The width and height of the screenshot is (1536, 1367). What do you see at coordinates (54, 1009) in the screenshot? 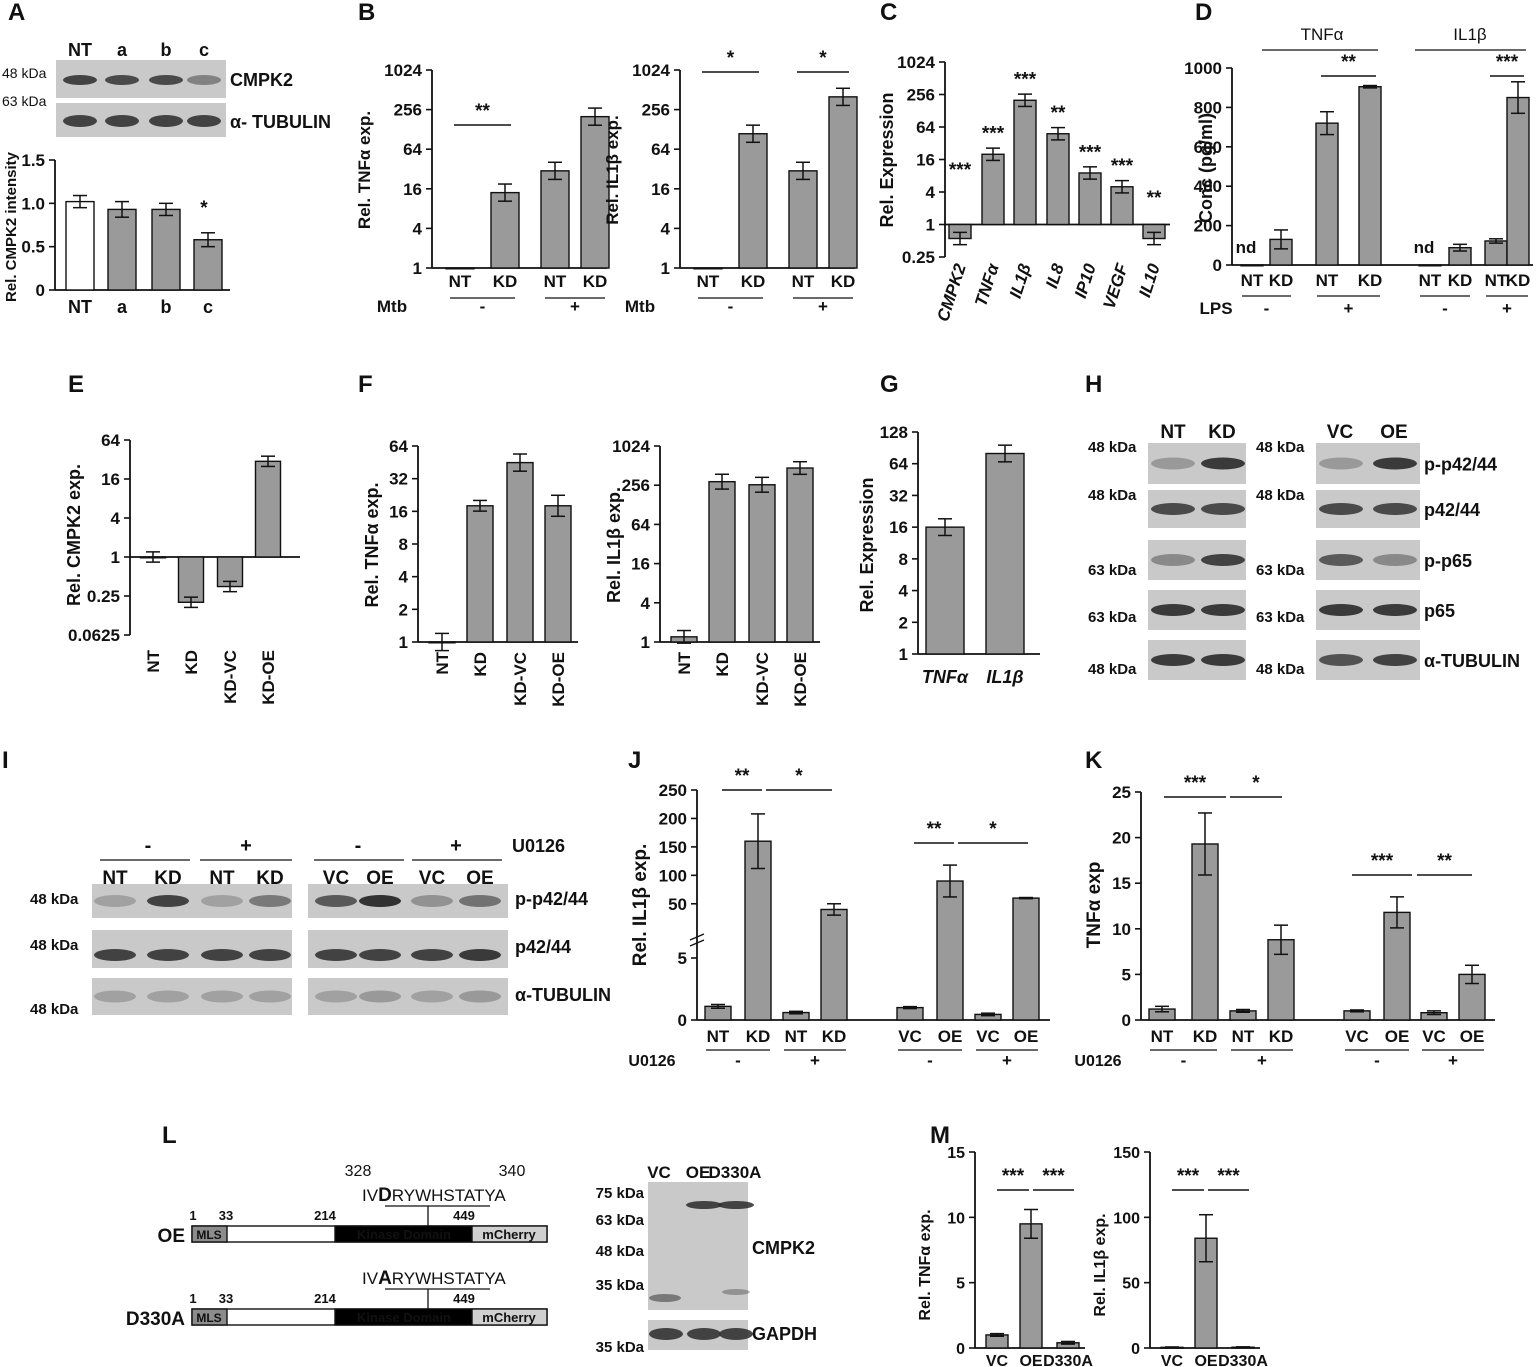
I see `blotI-mw: 48 kDa` at bounding box center [54, 1009].